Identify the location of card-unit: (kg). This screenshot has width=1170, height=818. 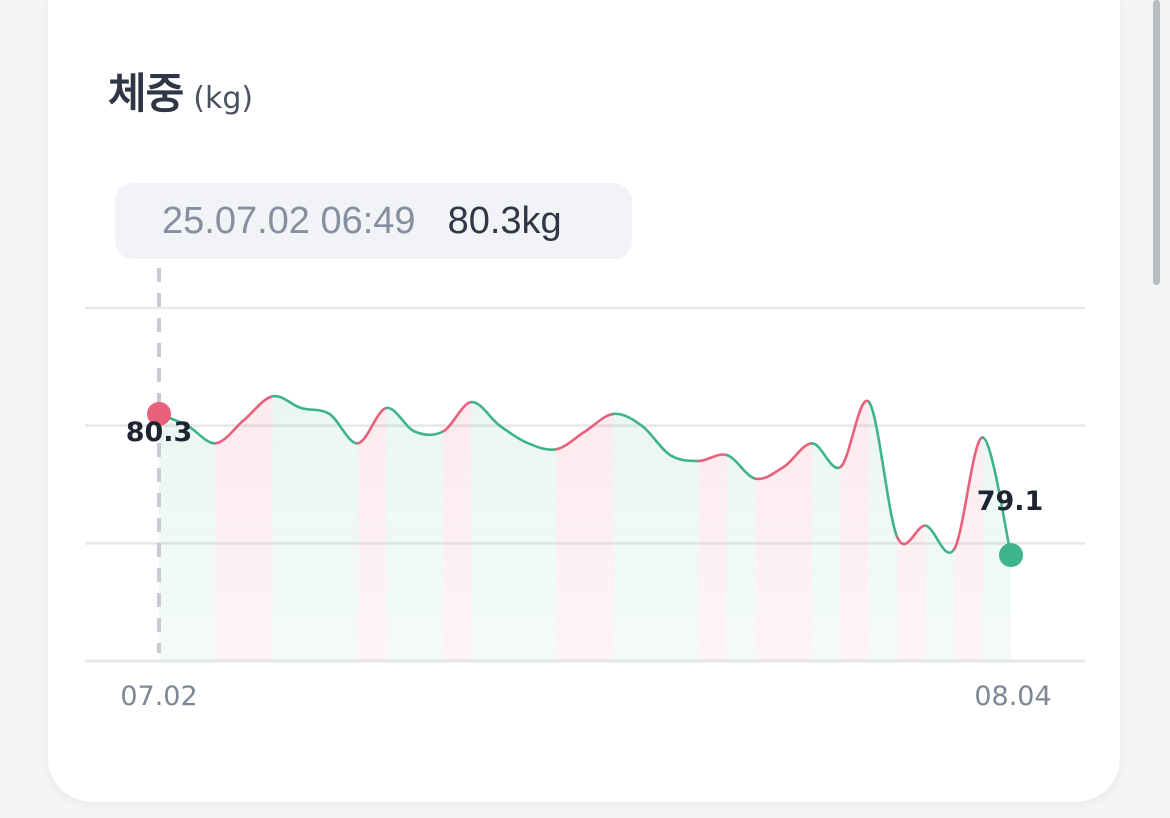
(223, 98).